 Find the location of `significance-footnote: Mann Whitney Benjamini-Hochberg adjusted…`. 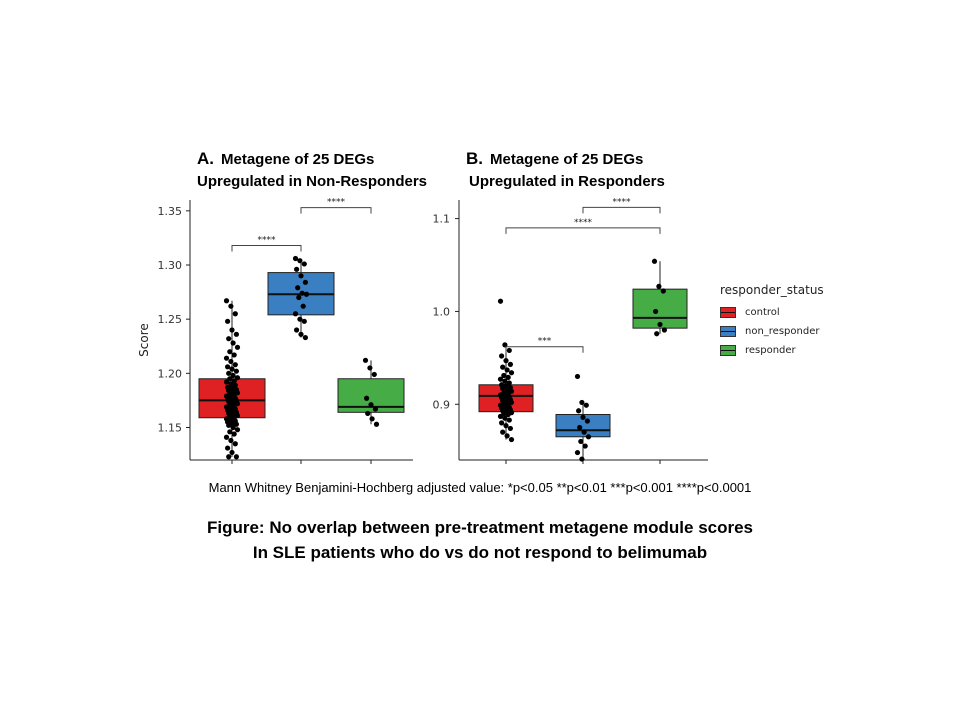

significance-footnote: Mann Whitney Benjamini-Hochberg adjusted… is located at coordinates (480, 487).